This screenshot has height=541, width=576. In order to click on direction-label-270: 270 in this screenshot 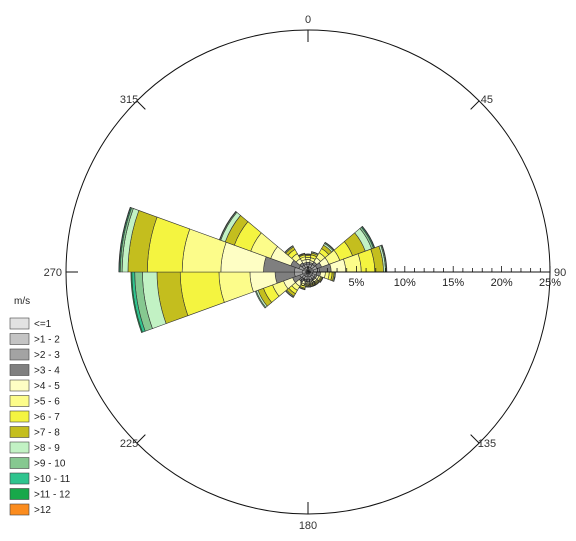, I will do `click(53, 273)`.